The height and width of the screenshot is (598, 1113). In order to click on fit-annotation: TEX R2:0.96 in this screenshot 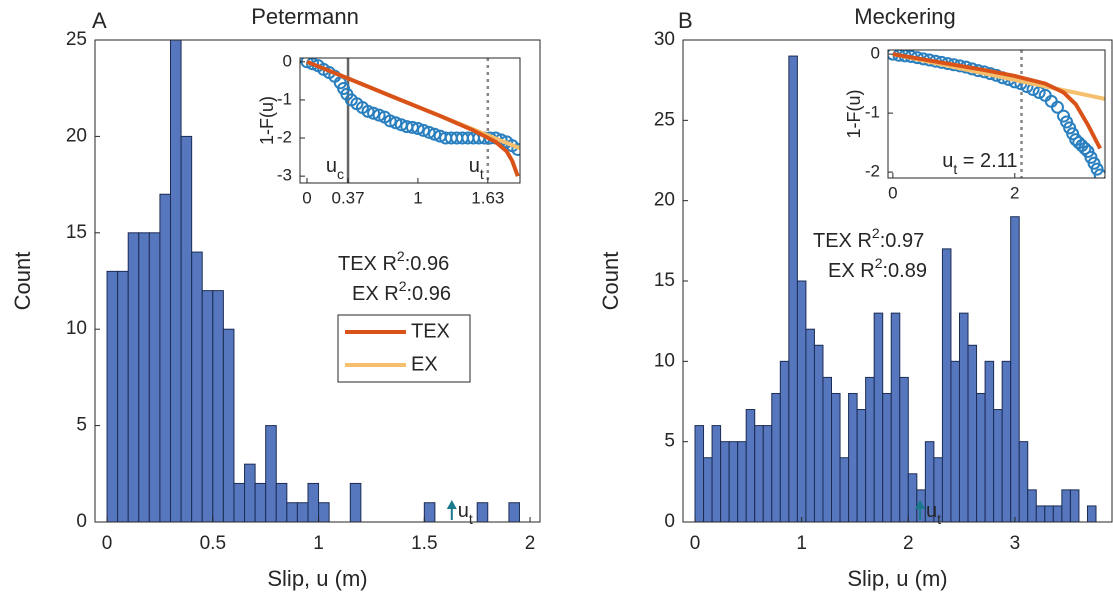, I will do `click(393, 262)`.